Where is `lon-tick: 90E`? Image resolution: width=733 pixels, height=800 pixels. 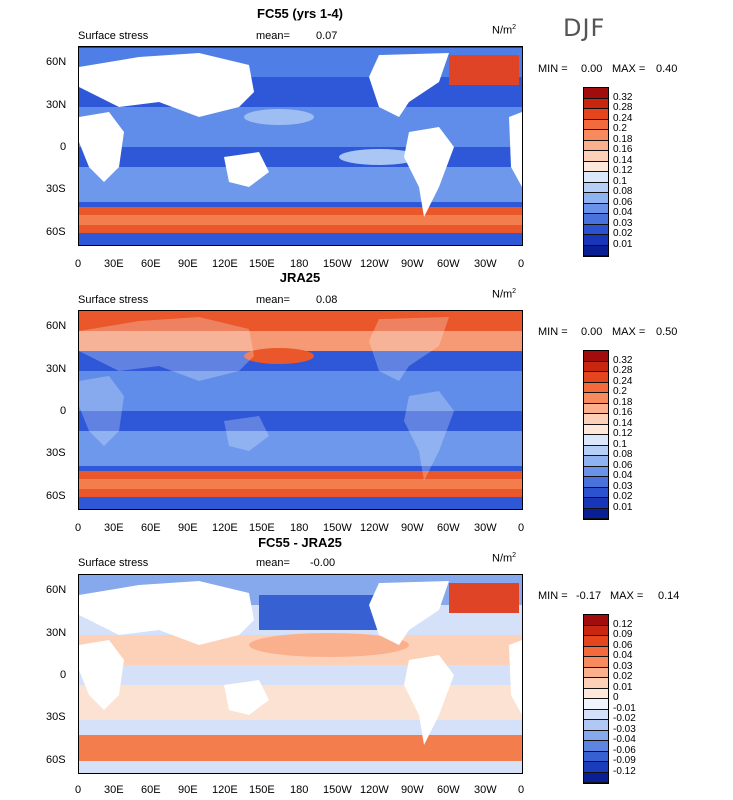
lon-tick: 90E is located at coordinates (188, 528).